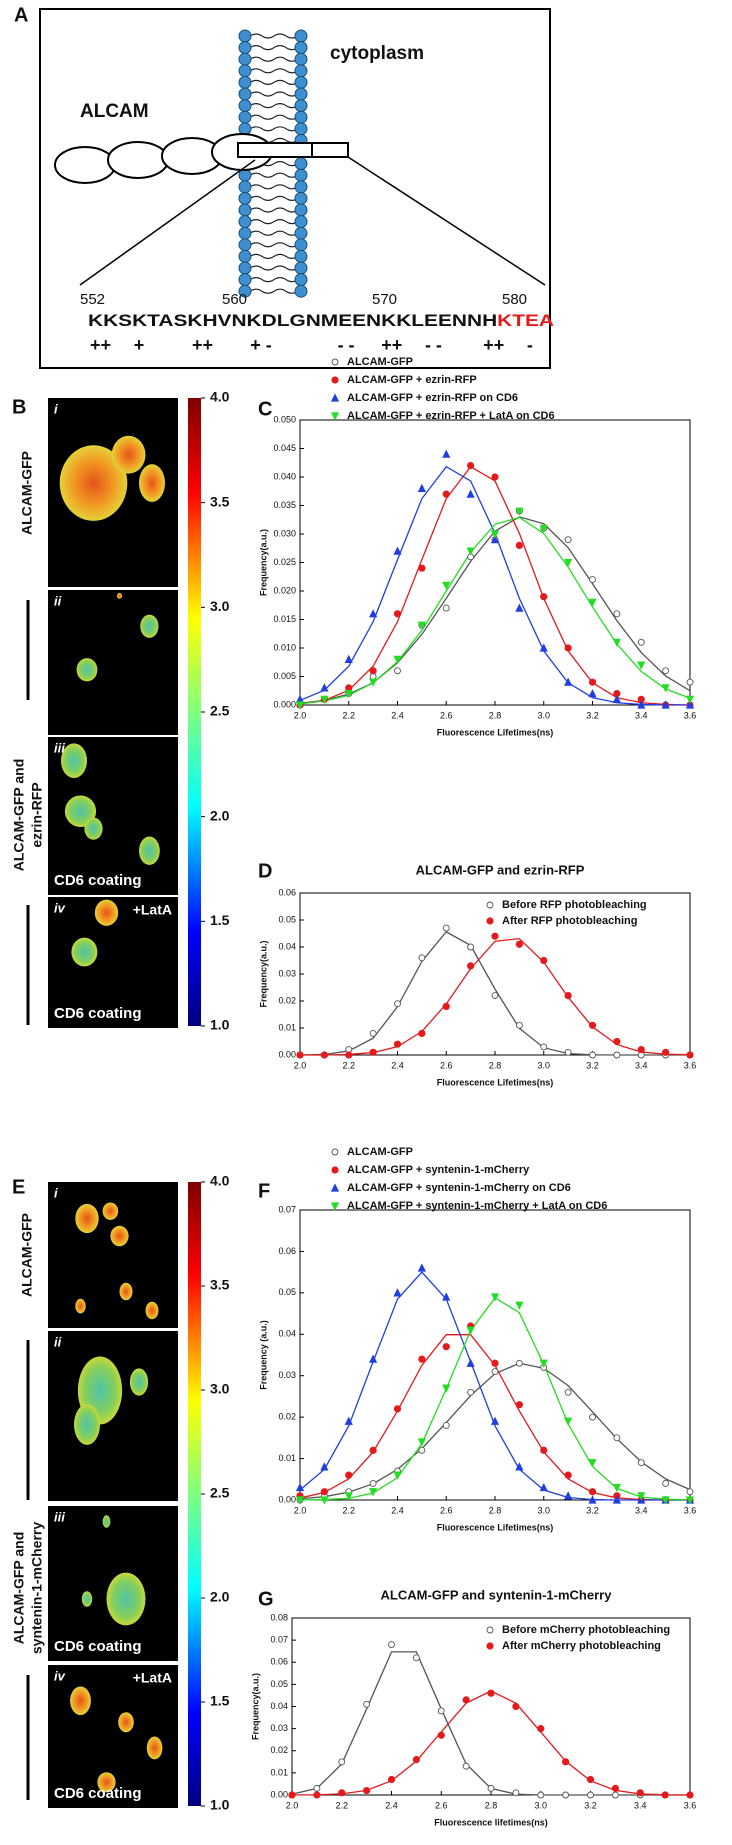 The height and width of the screenshot is (1845, 732). I want to click on fit-line, so click(495, 585).